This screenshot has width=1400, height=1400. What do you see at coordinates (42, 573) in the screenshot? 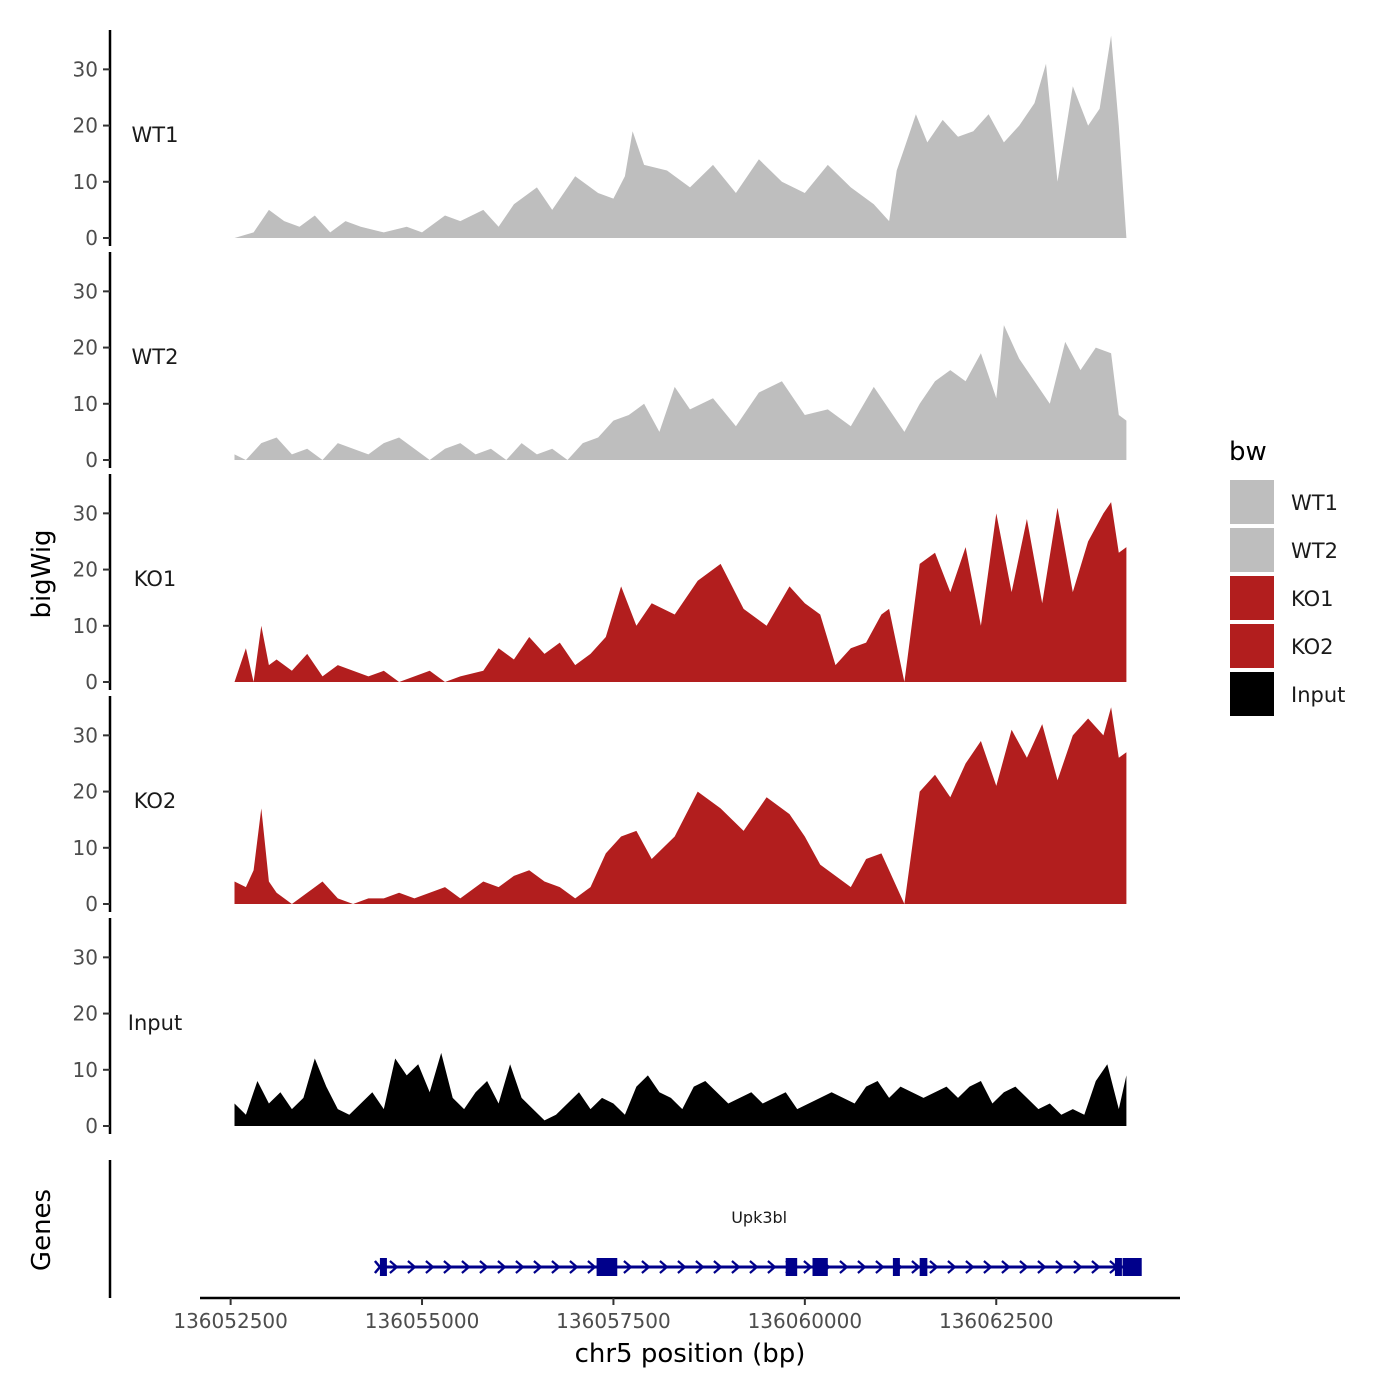
I see `y-axis-title: bigWig` at bounding box center [42, 573].